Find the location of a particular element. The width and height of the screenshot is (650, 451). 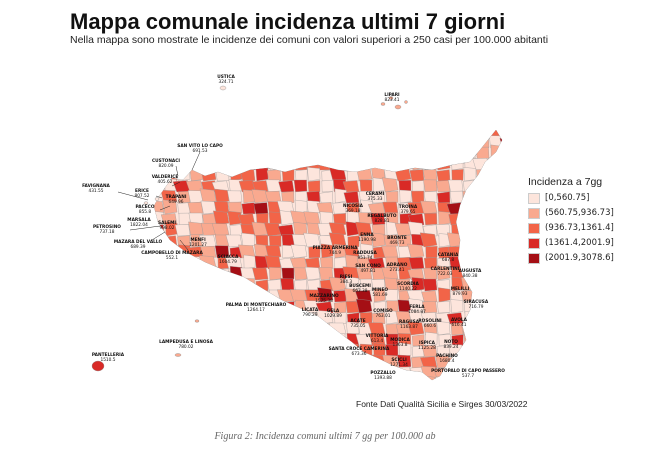

municipality-value: 823.41 is located at coordinates (391, 100).